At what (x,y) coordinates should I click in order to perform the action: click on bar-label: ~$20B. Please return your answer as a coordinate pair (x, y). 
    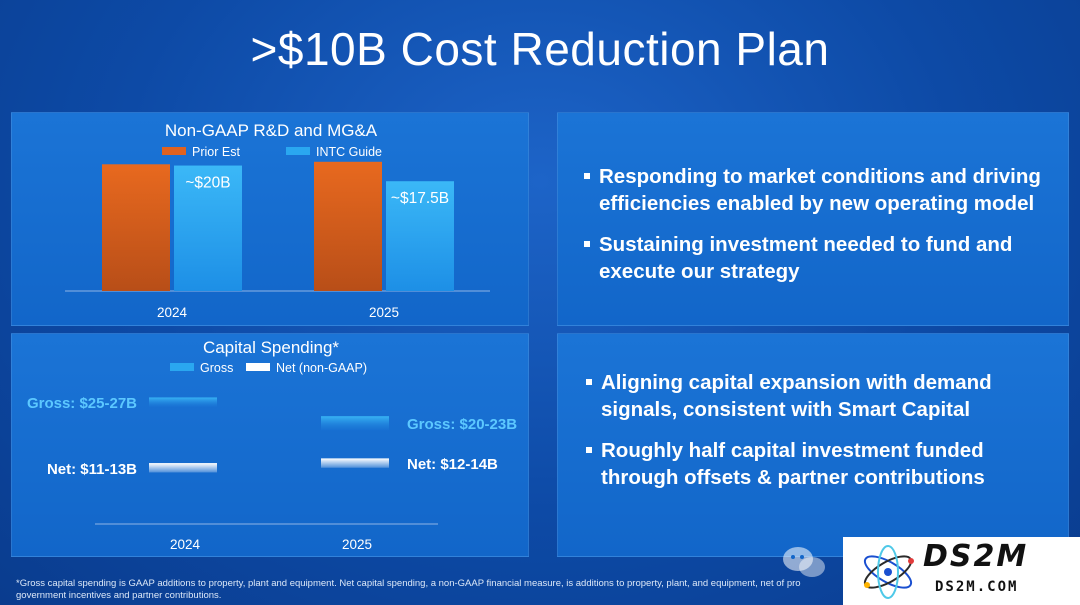
    Looking at the image, I should click on (207, 183).